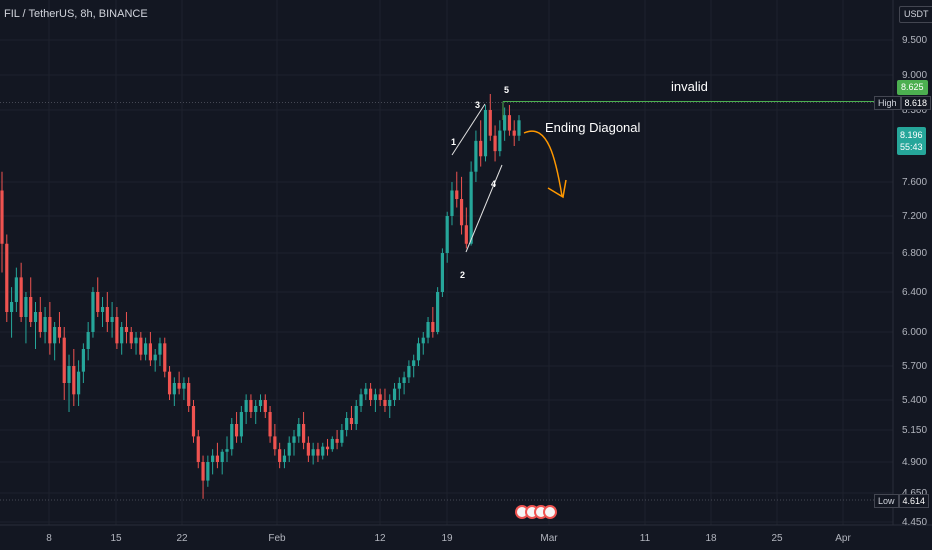 The width and height of the screenshot is (932, 550). I want to click on time-axis: 8 15 22 Feb 12 19 Mar 11 18 25 Apr, so click(448, 538).